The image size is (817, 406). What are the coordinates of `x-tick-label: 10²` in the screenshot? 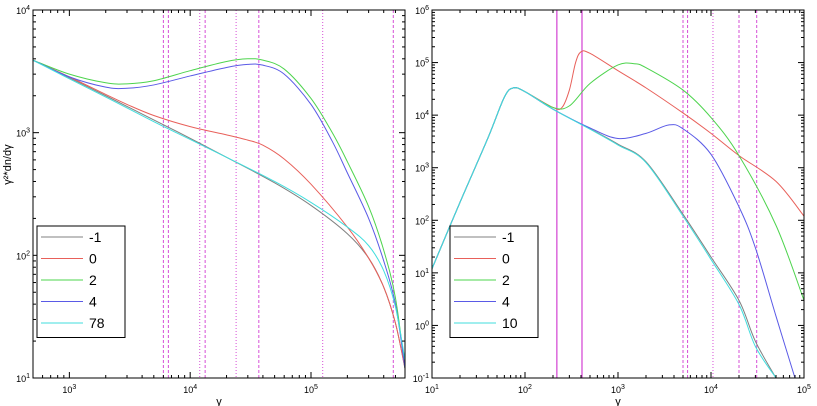 It's located at (525, 389).